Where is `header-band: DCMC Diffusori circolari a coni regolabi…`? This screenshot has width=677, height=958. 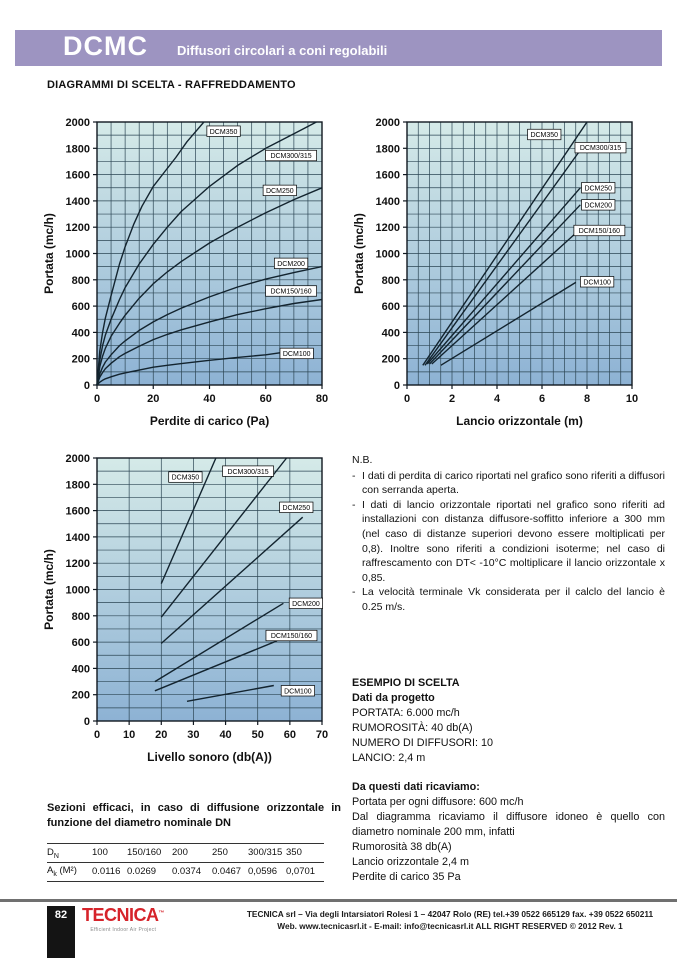
header-band: DCMC Diffusori circolari a coni regolabi… is located at coordinates (338, 48).